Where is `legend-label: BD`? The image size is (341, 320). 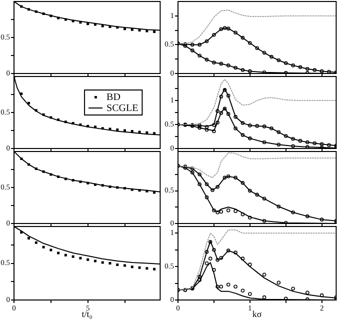 legend-label: BD is located at coordinates (113, 98).